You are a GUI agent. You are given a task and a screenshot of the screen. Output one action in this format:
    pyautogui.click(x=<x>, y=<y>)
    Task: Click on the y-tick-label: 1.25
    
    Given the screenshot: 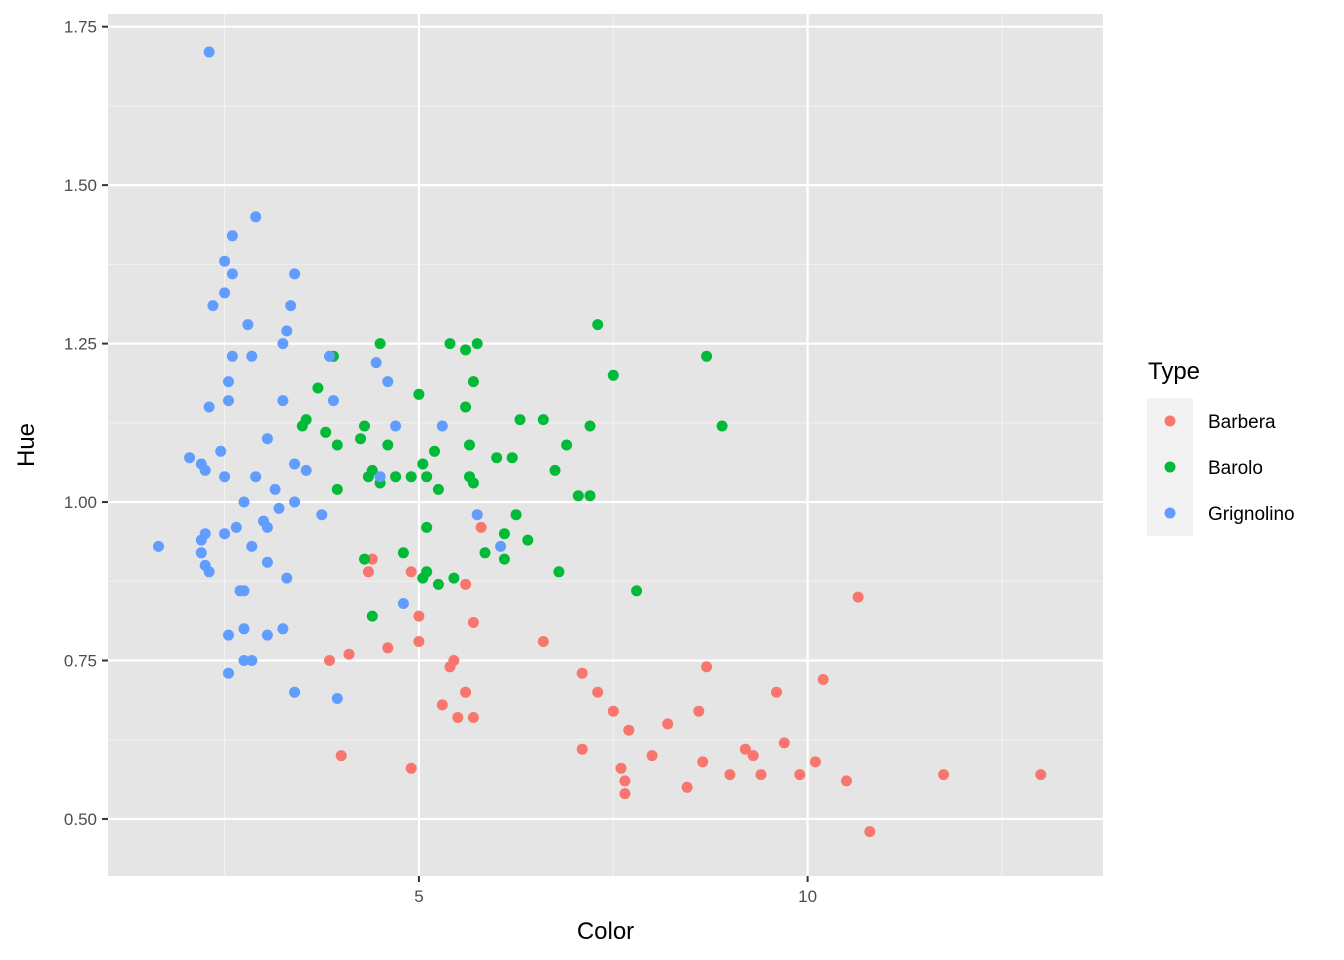 What is the action you would take?
    pyautogui.click(x=80, y=344)
    